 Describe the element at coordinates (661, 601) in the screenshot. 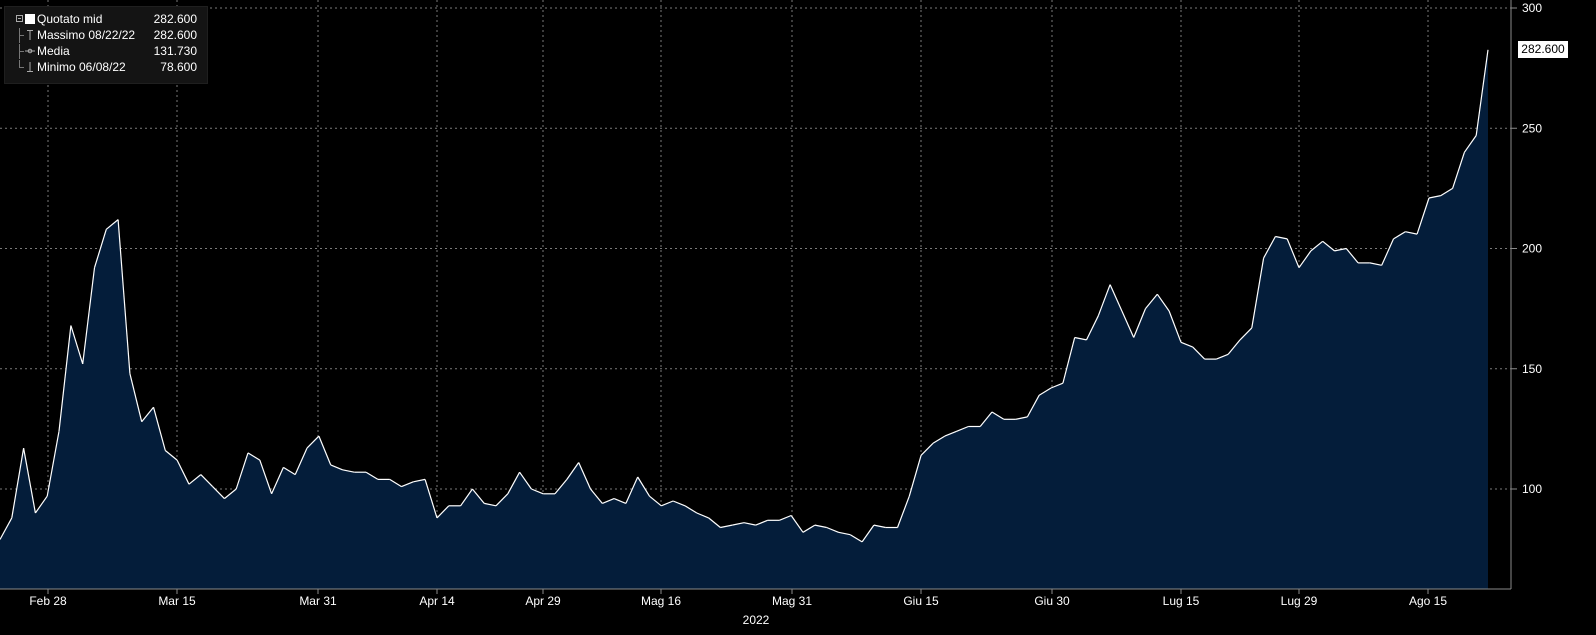

I see `x-tick-label: Mag 16` at that location.